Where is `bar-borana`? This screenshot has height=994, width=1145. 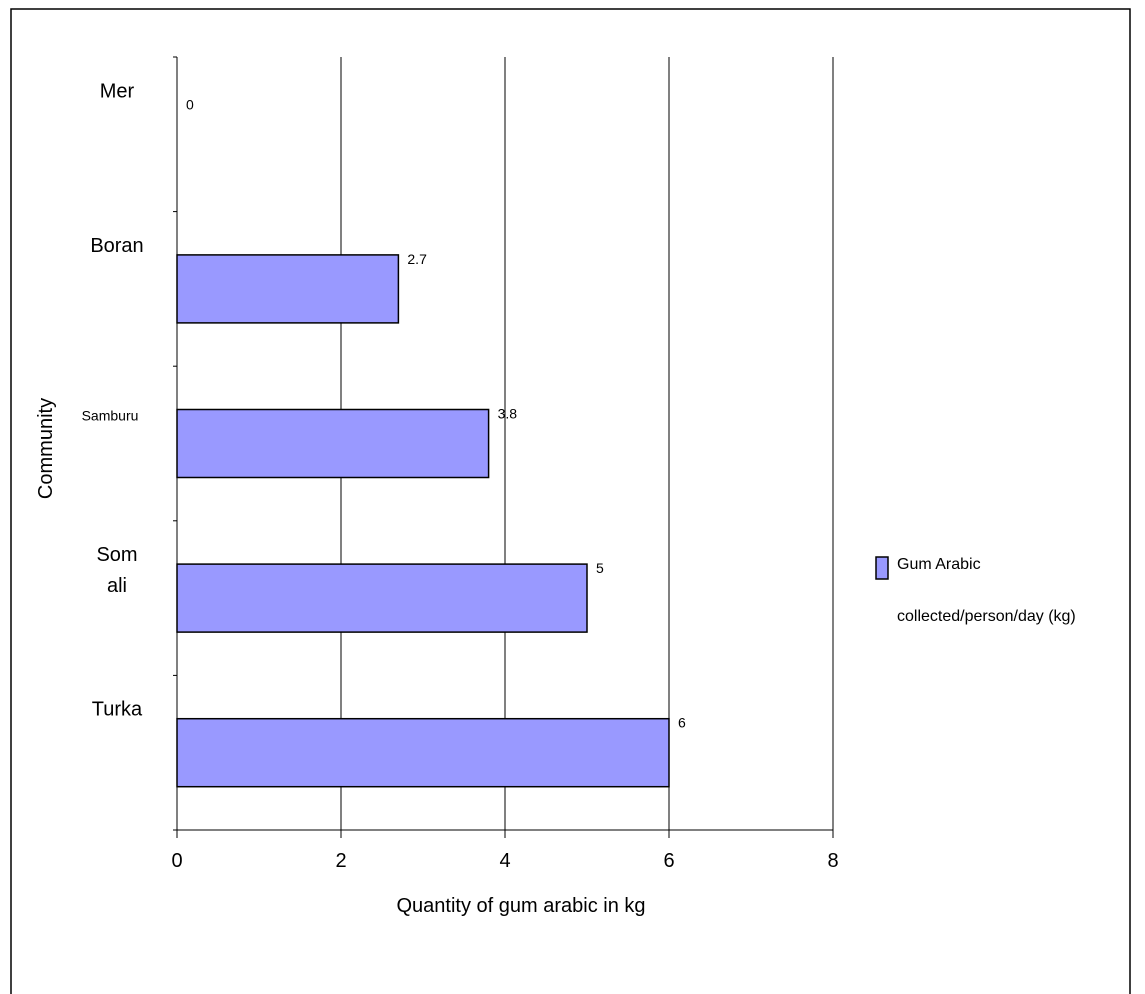
bar-borana is located at coordinates (287, 289).